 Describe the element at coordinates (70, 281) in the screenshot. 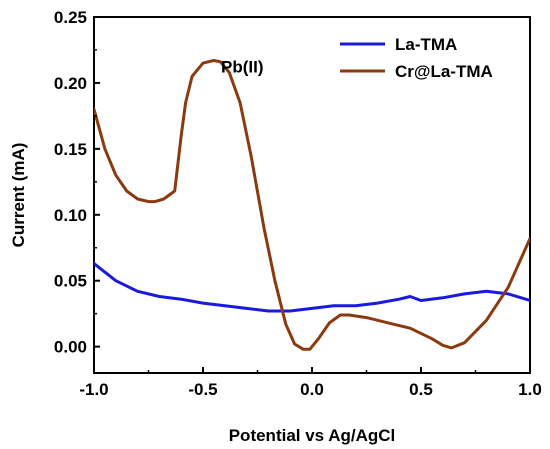

I see `y-tick-label: 0.05` at that location.